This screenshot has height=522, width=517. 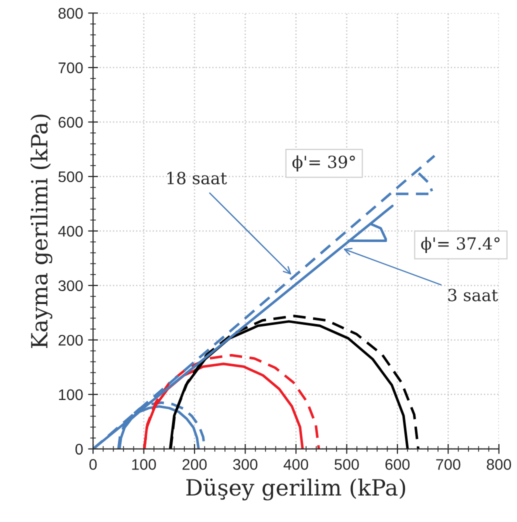 What do you see at coordinates (79, 449) in the screenshot?
I see `y-tick-label: 0` at bounding box center [79, 449].